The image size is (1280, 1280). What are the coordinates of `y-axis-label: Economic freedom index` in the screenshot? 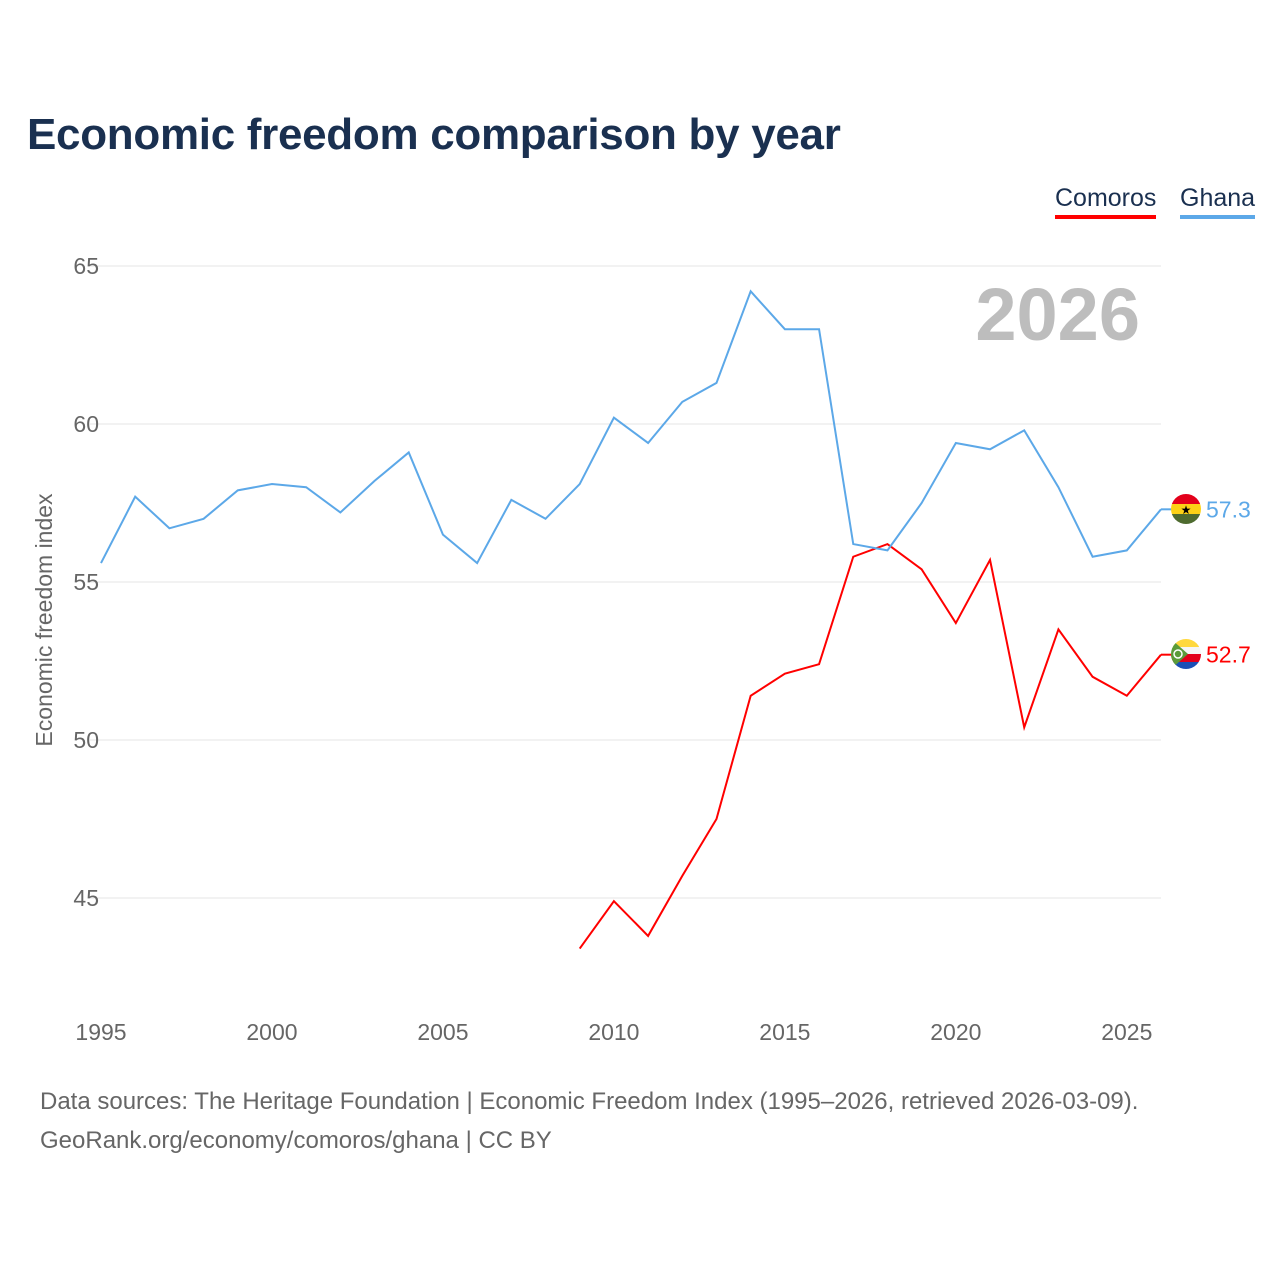 It's located at (44, 620).